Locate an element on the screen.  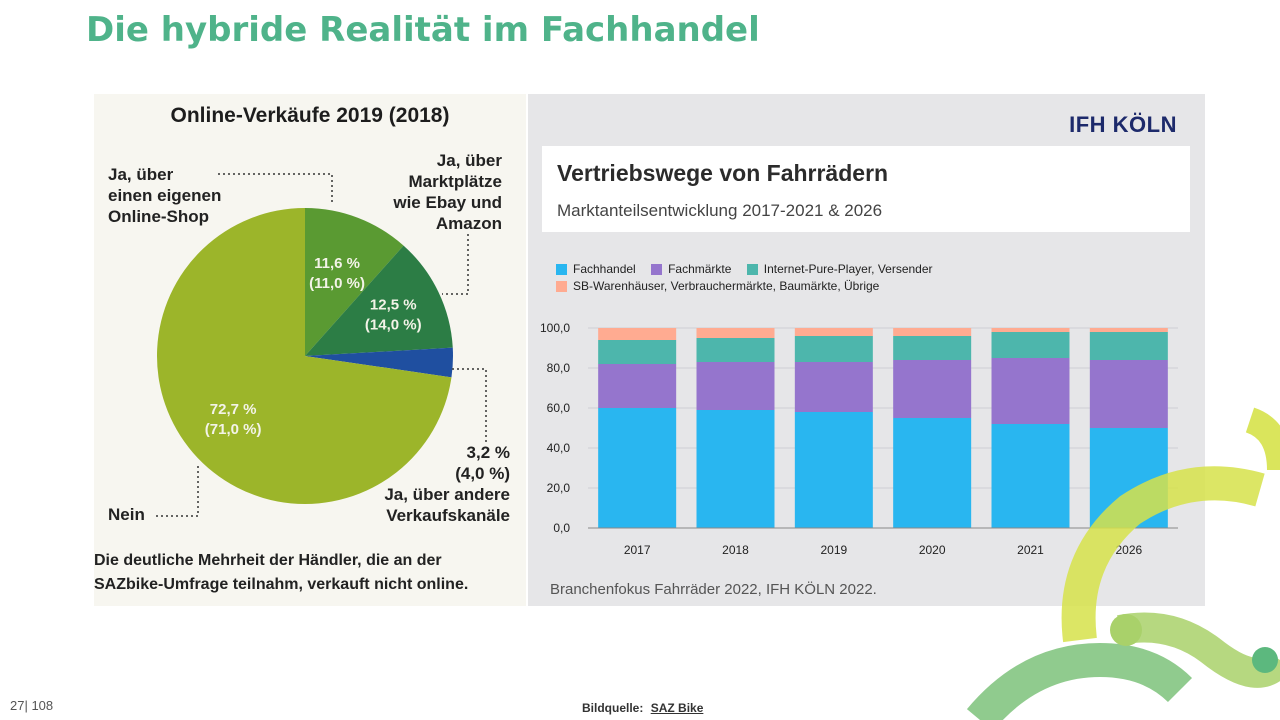
legend-item: Fachmärkte is located at coordinates (691, 269).